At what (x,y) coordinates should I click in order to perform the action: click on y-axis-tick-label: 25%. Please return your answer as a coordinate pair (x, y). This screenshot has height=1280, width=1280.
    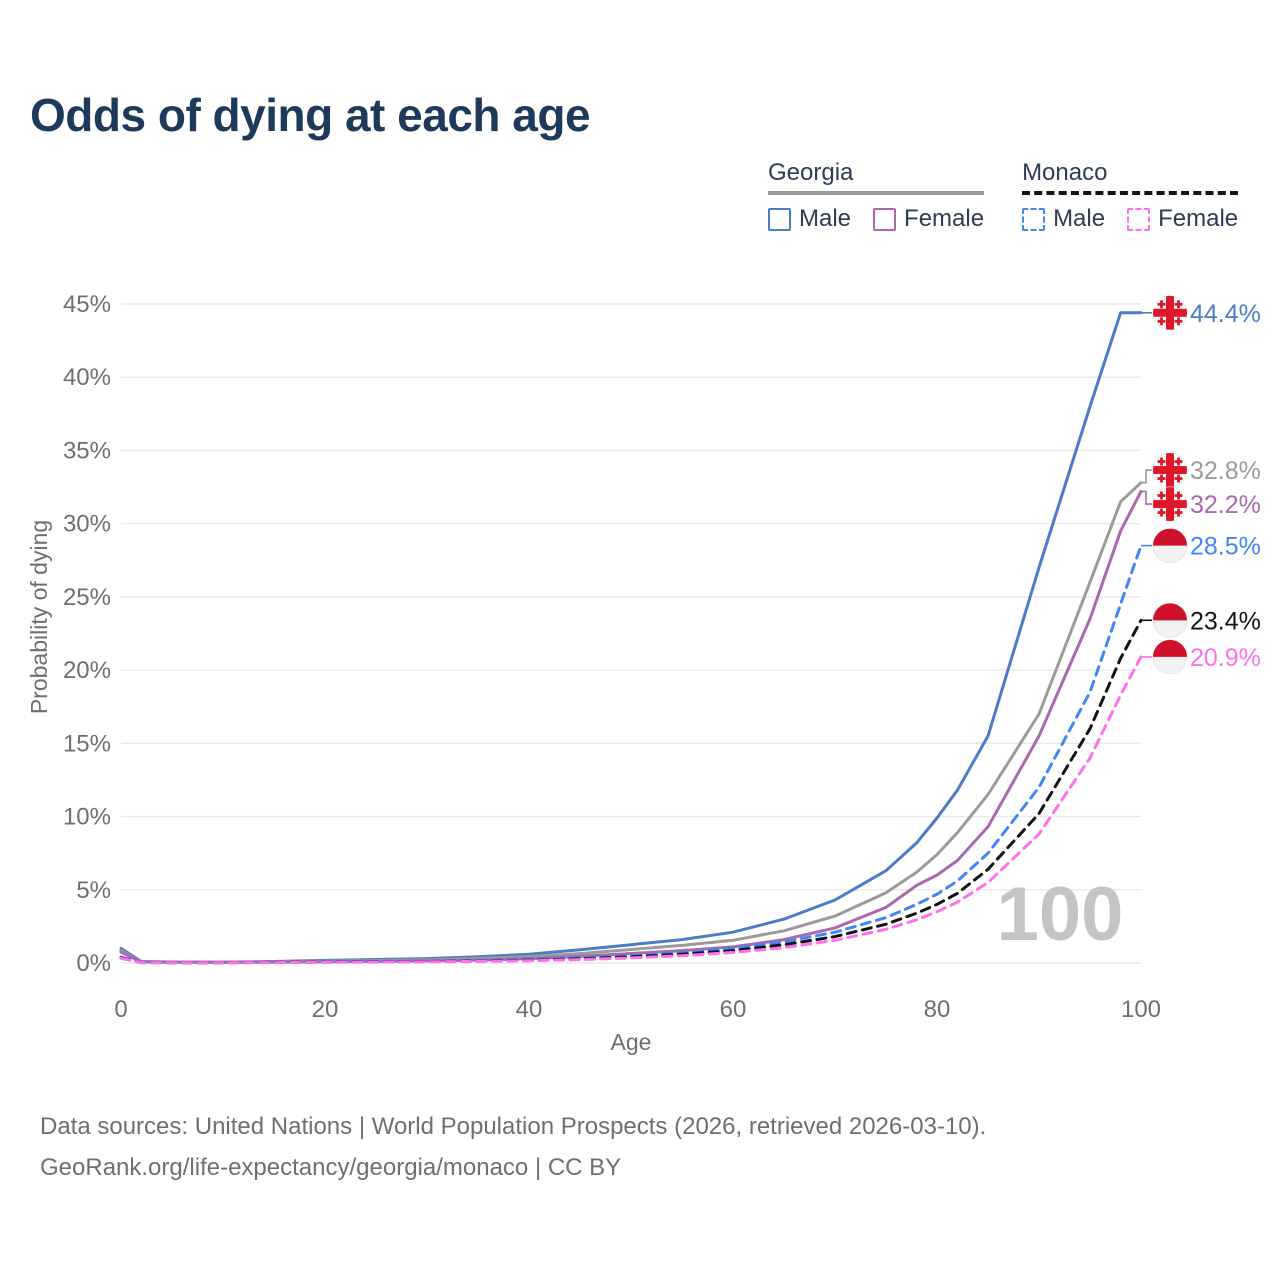
    Looking at the image, I should click on (87, 597).